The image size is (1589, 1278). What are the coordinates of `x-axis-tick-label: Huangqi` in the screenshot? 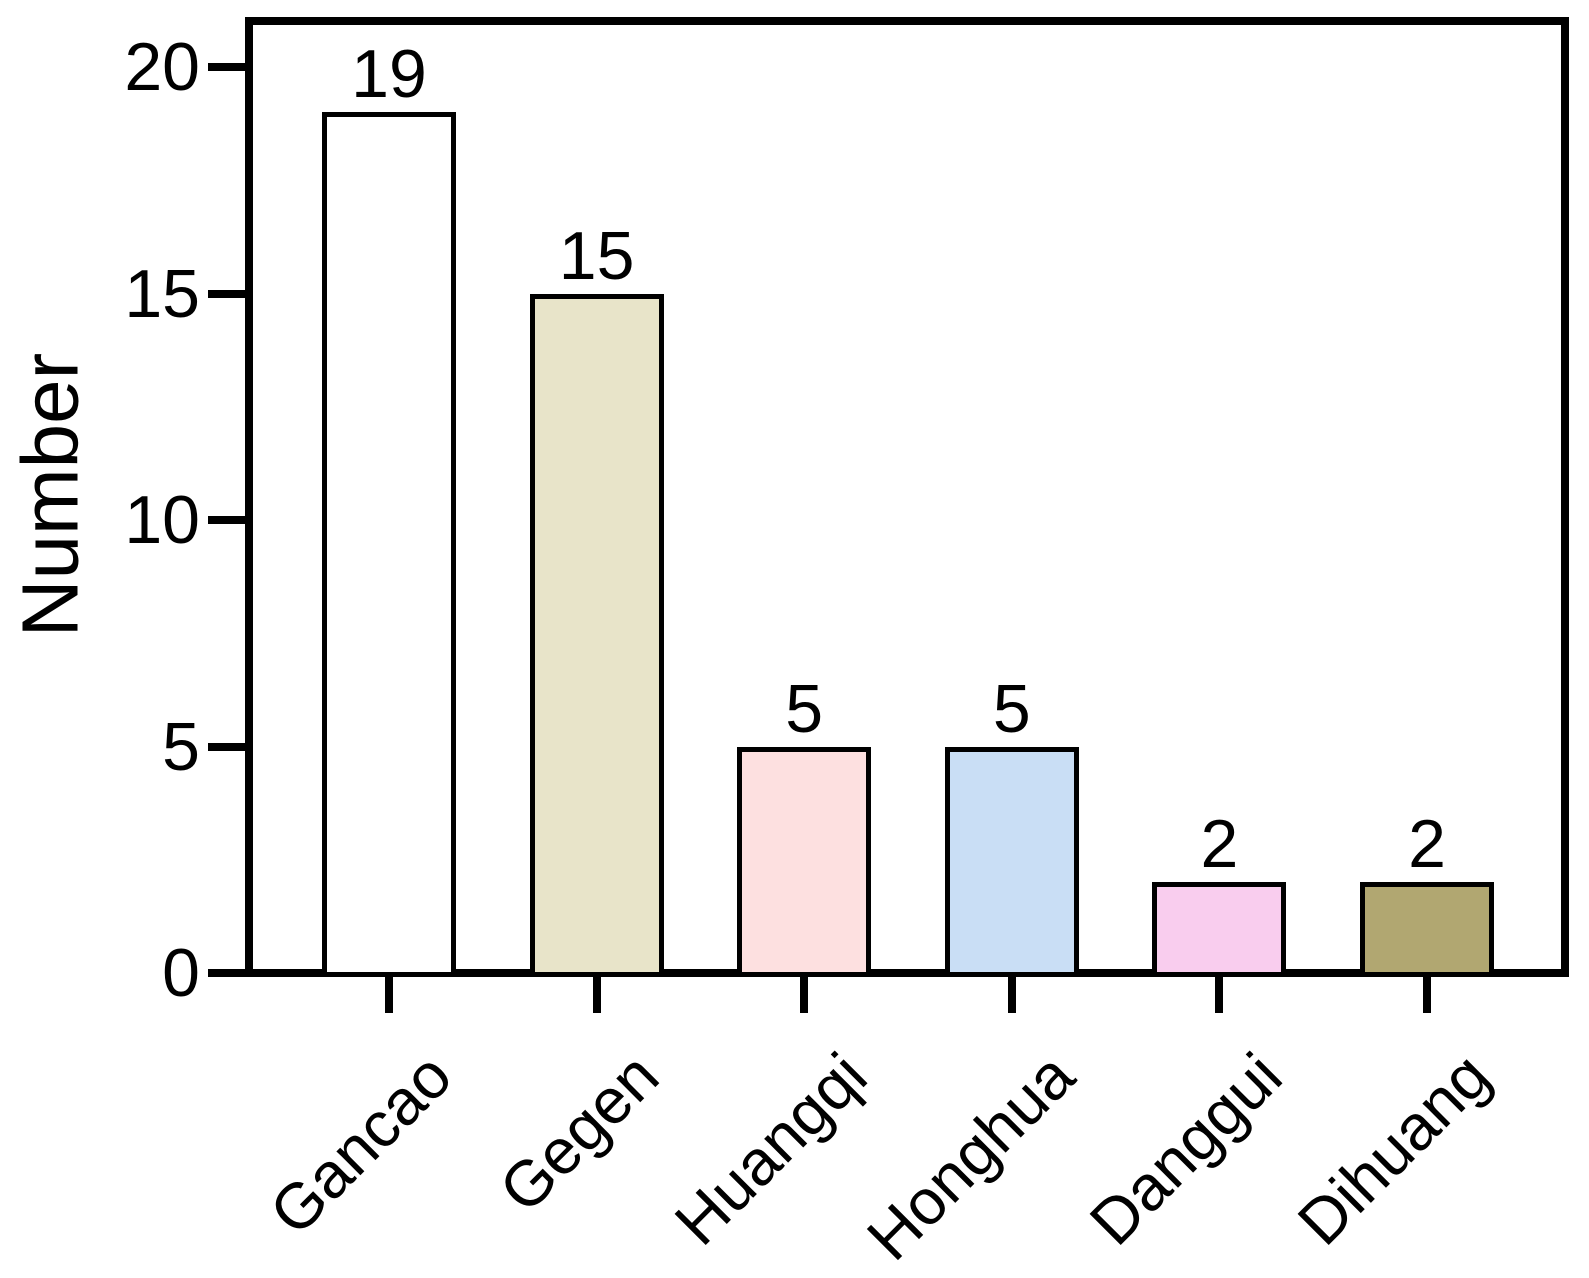 It's located at (770, 1149).